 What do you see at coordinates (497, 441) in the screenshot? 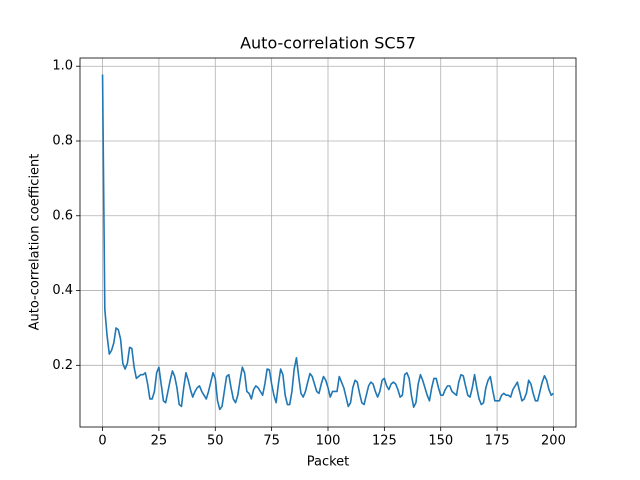
I see `x-tick-label: 175` at bounding box center [497, 441].